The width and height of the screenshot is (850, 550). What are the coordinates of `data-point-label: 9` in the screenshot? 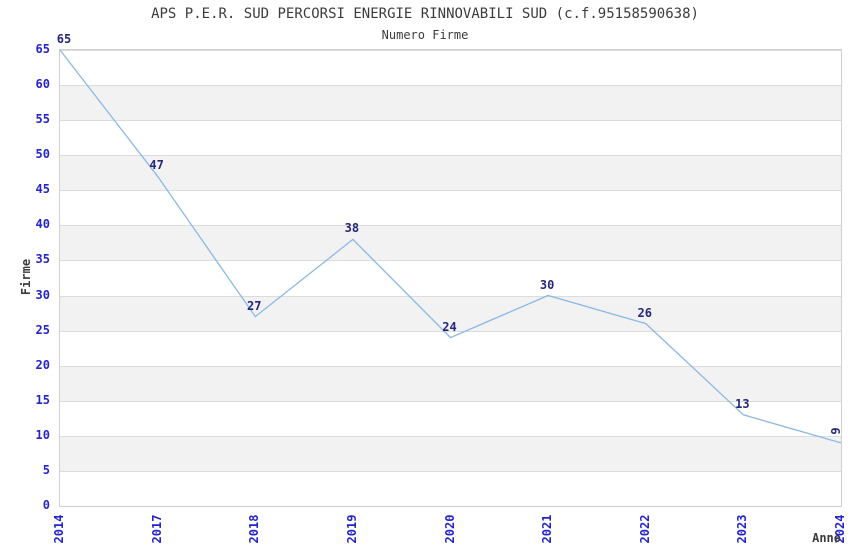 It's located at (836, 431).